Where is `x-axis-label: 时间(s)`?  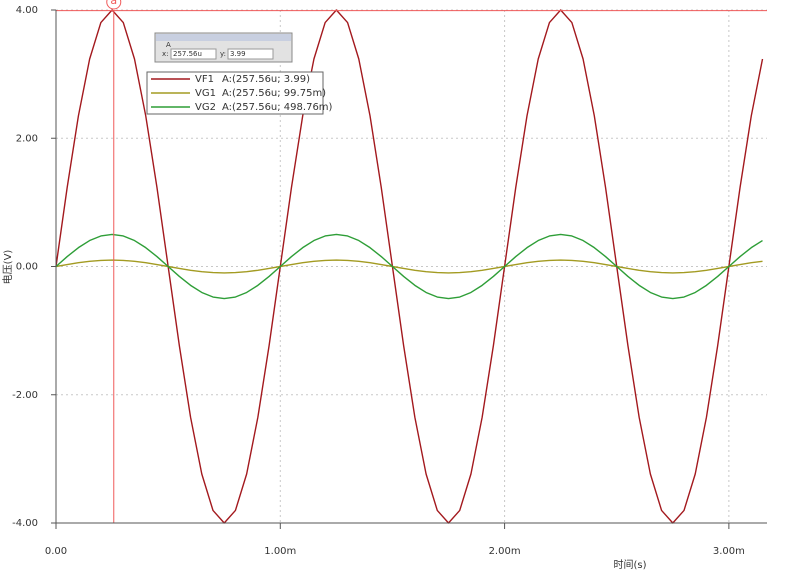
x-axis-label: 时间(s) is located at coordinates (629, 564).